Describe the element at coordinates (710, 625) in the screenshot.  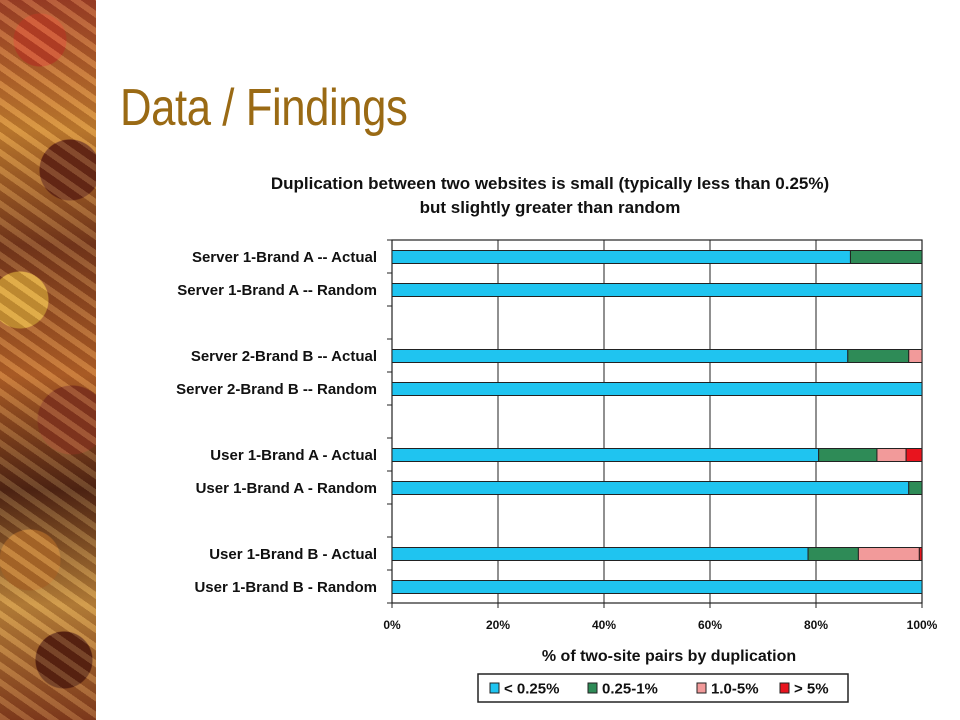
I see `x-tick-label: 60%` at that location.